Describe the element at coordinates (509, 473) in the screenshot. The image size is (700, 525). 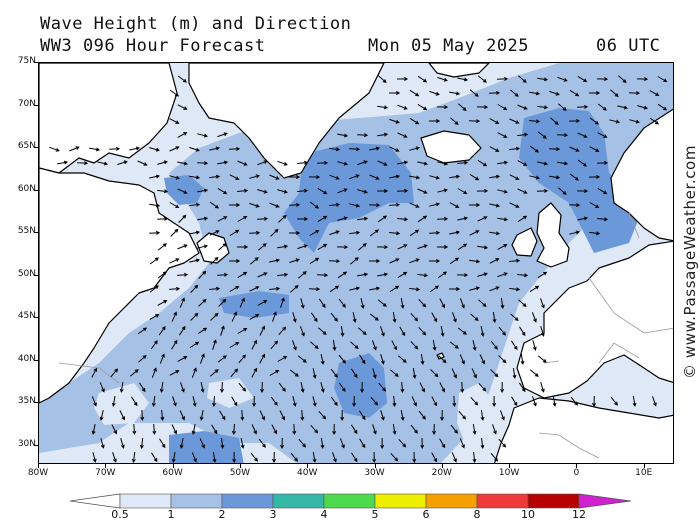
I see `longitude-label: 10W` at that location.